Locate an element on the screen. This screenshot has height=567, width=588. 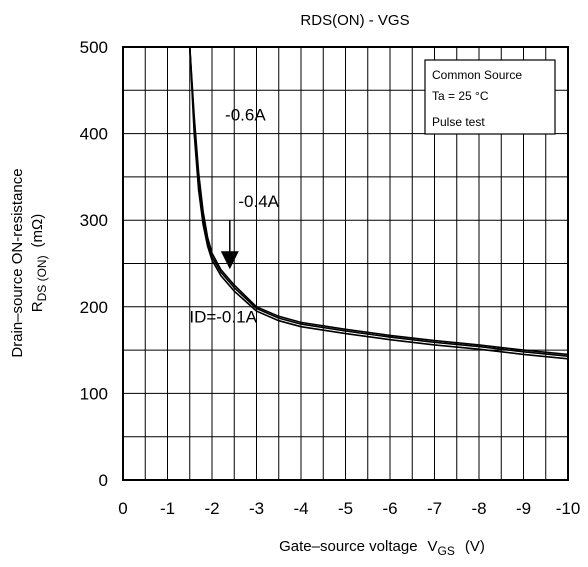
legend-line-1: Common Source is located at coordinates (477, 75).